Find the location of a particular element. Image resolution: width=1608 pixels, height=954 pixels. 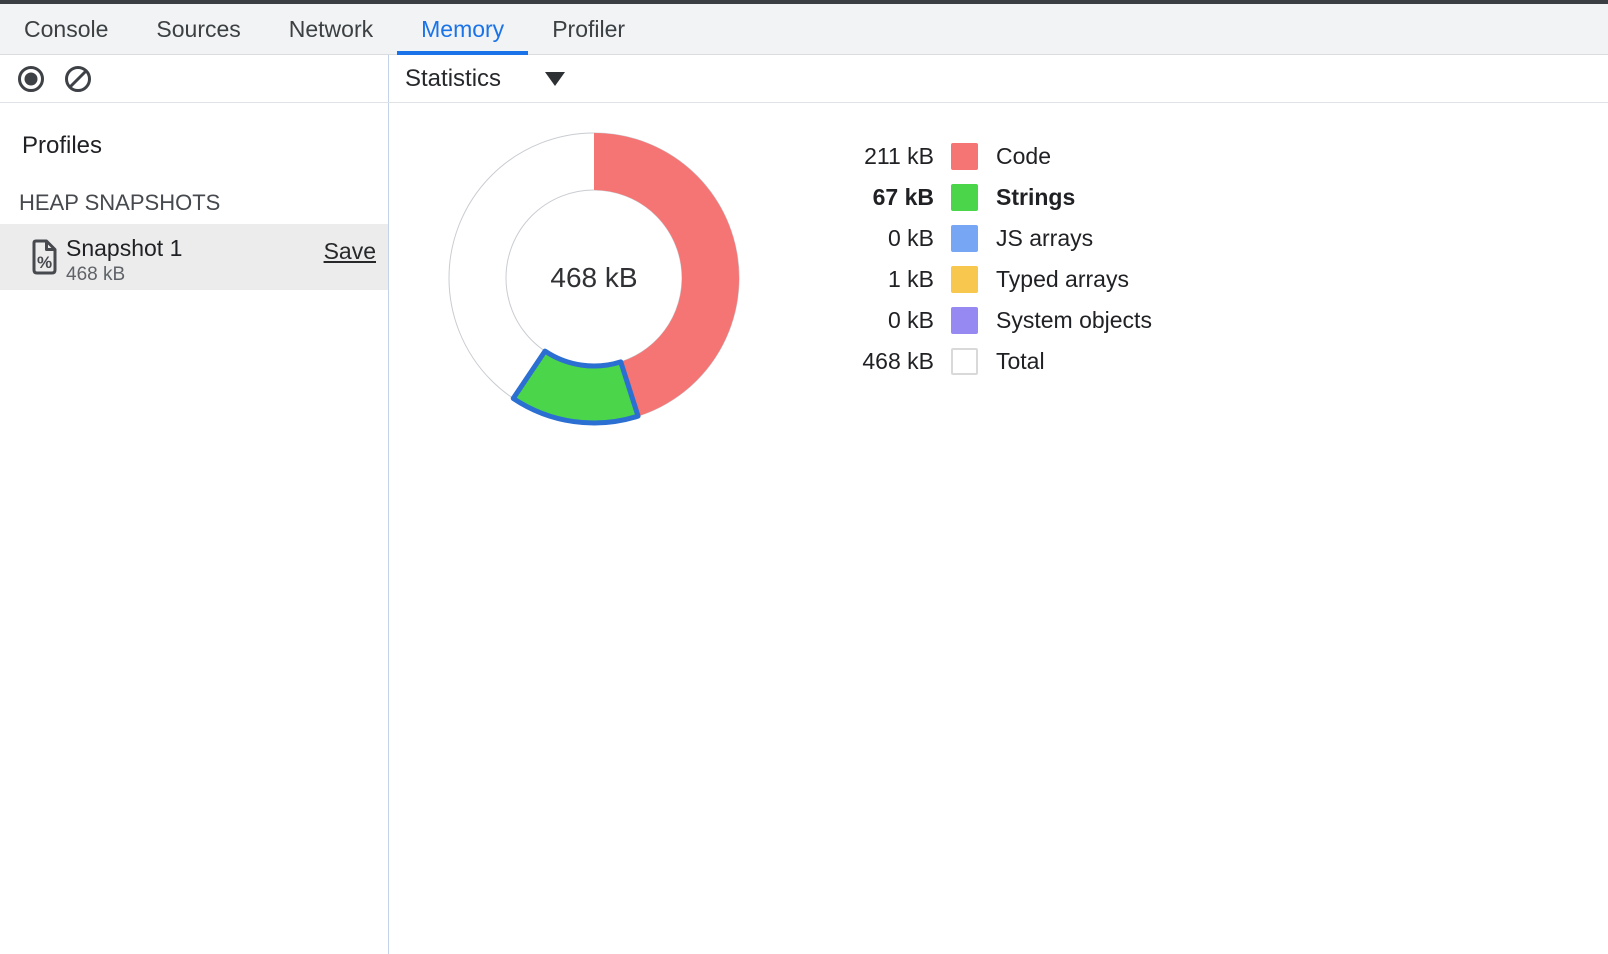

tab-profiler: Profiler is located at coordinates (588, 29).